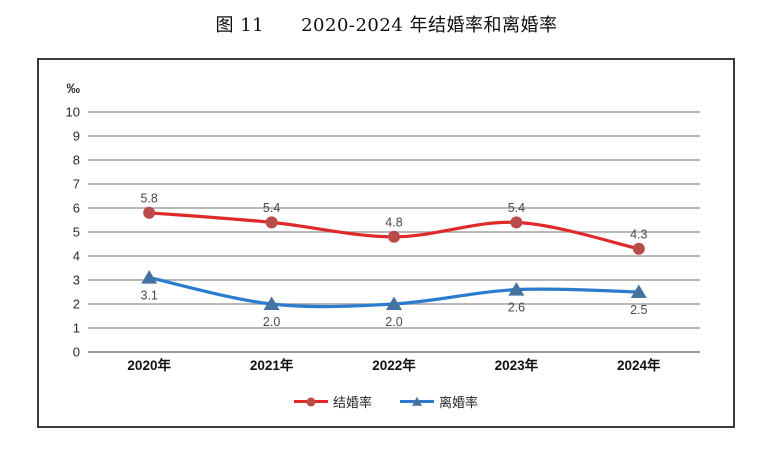 The image size is (773, 455). I want to click on divorce-rate-line-triangle-icon, so click(417, 402).